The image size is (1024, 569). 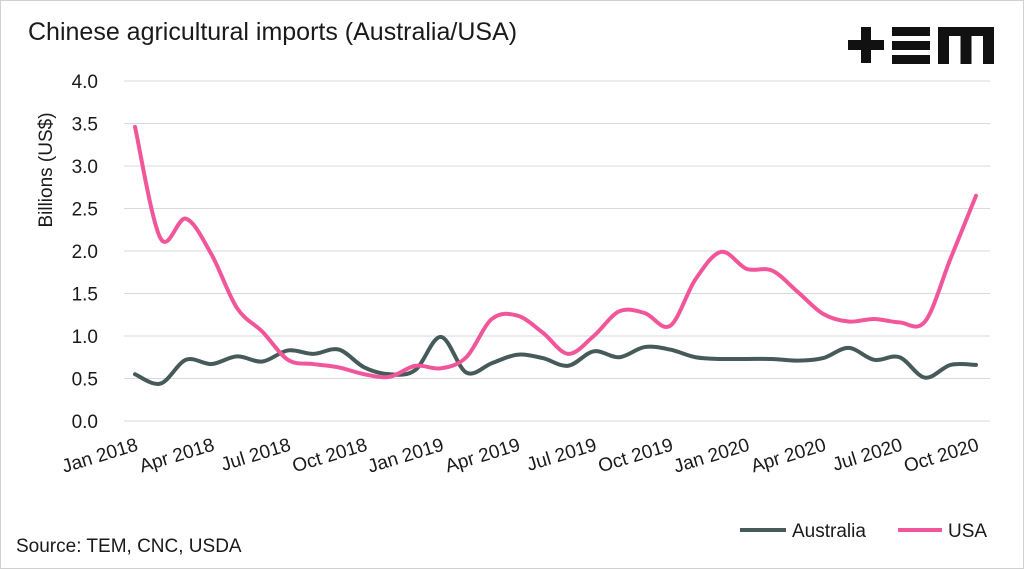 What do you see at coordinates (85, 167) in the screenshot?
I see `y-tick-label: 3.0` at bounding box center [85, 167].